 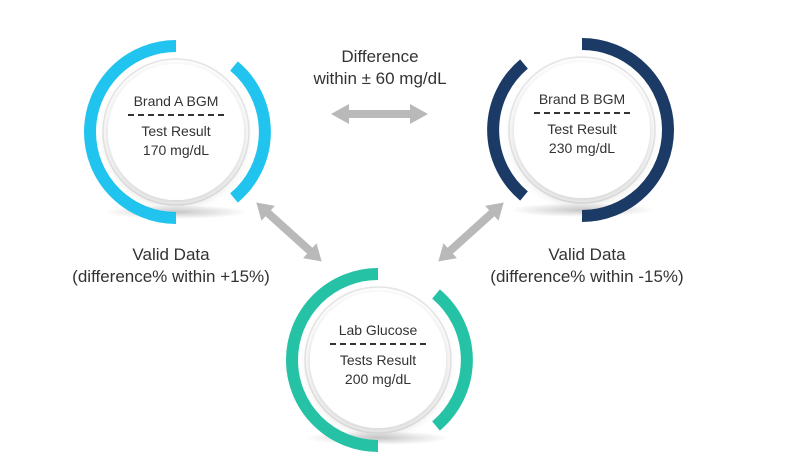 I want to click on valid-right-label-line1: Valid Data, so click(x=587, y=254).